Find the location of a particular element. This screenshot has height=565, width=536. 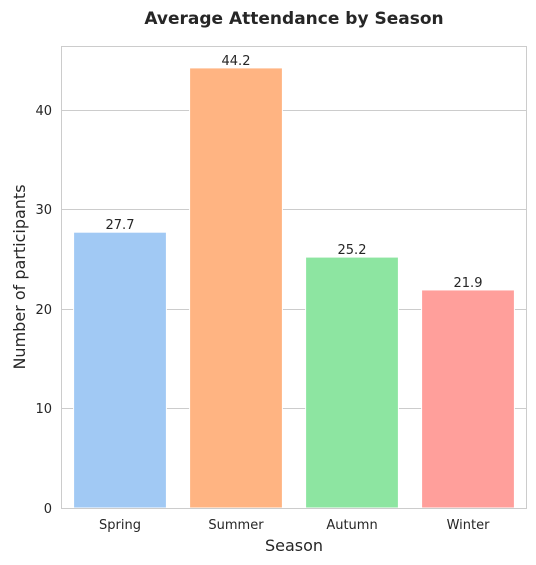

x-tick-labels: Spring Summer Autumn Winter is located at coordinates (294, 525).